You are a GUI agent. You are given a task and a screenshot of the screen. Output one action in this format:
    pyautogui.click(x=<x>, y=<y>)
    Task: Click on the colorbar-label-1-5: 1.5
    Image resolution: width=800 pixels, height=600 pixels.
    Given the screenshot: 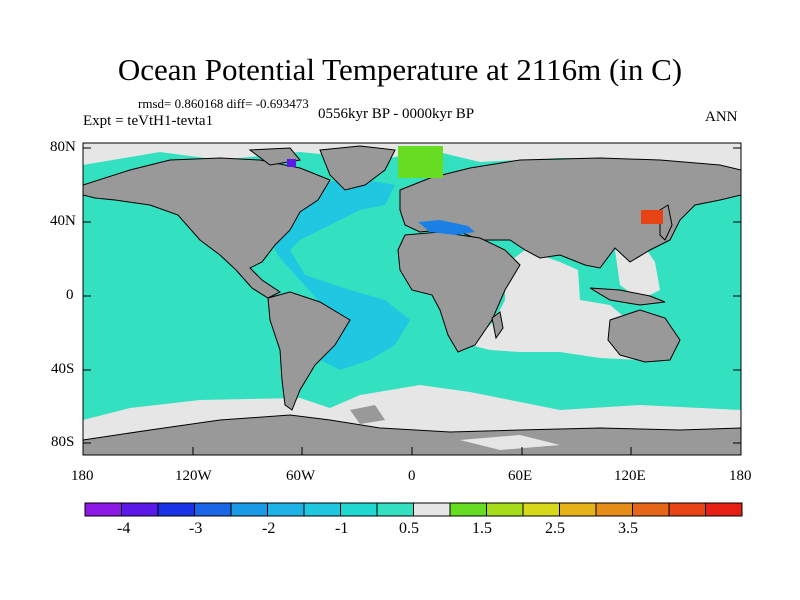 What is the action you would take?
    pyautogui.click(x=482, y=528)
    